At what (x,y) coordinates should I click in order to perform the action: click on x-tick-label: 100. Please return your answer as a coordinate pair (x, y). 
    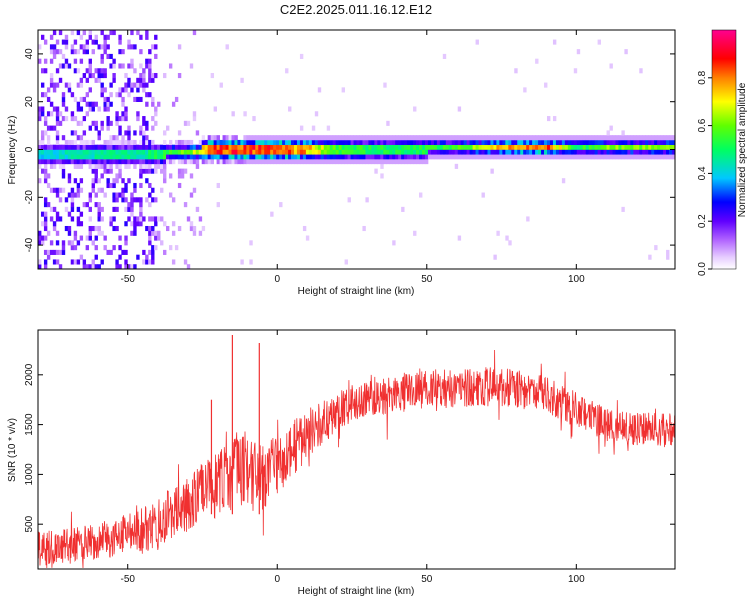
    Looking at the image, I should click on (576, 579).